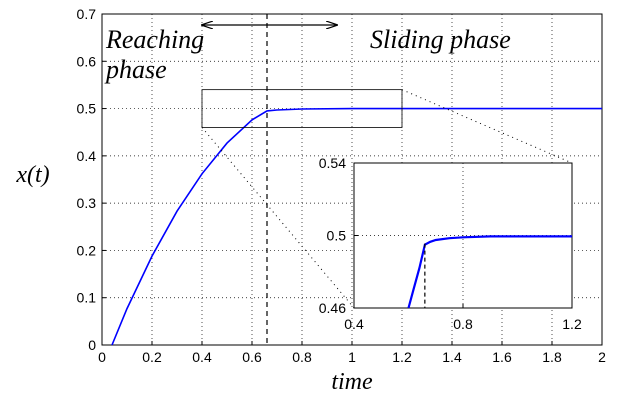  I want to click on y-axis-label: x(t), so click(32, 175).